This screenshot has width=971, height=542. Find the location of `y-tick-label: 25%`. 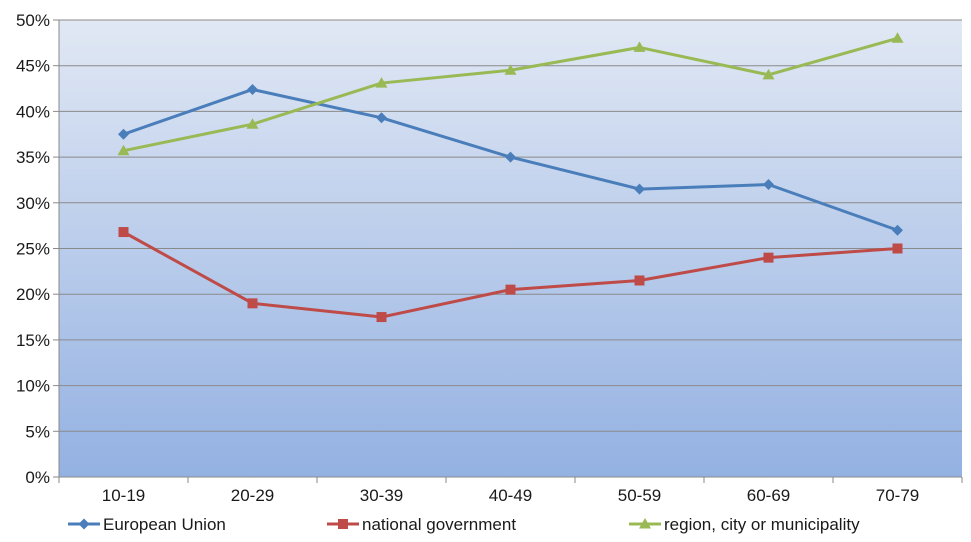

y-tick-label: 25% is located at coordinates (33, 249).